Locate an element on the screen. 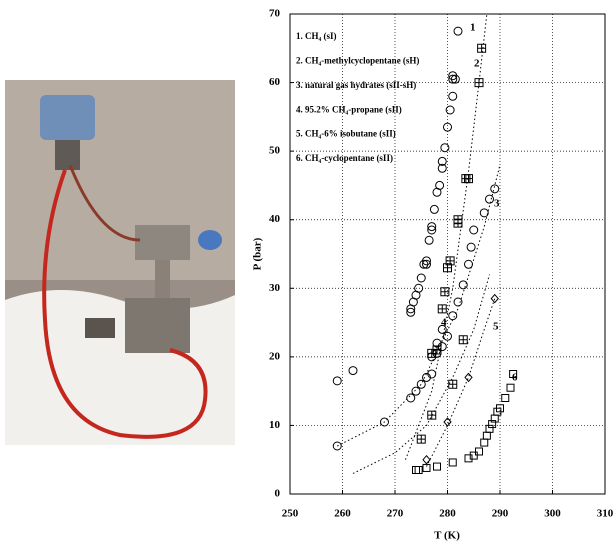 The width and height of the screenshot is (616, 546). photo-stem is located at coordinates (162, 280).